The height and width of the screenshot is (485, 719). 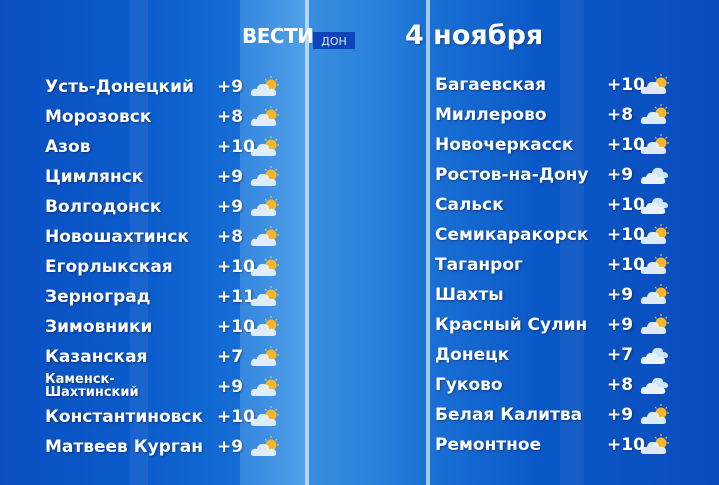 I want to click on city-row: Таганрог +10, so click(x=565, y=266).